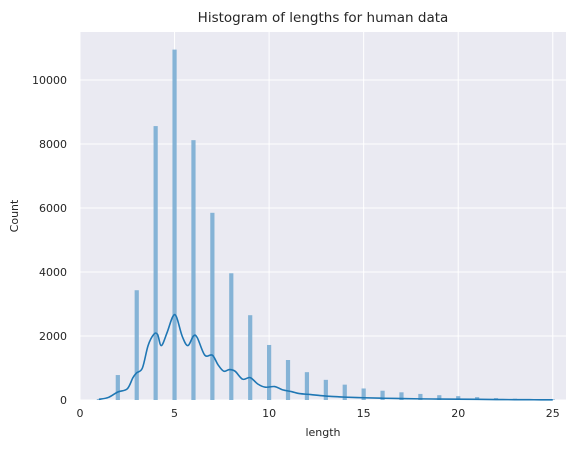 Image resolution: width=582 pixels, height=449 pixels. What do you see at coordinates (53, 336) in the screenshot?
I see `y-tick-label: 2000` at bounding box center [53, 336].